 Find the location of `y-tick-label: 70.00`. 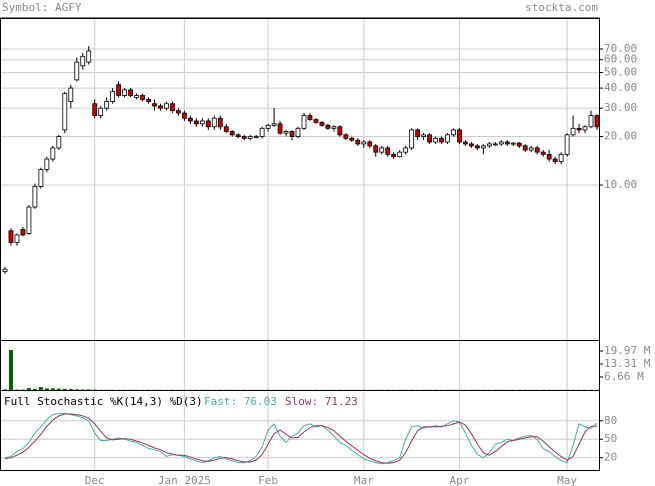

y-tick-label: 70.00 is located at coordinates (620, 48).